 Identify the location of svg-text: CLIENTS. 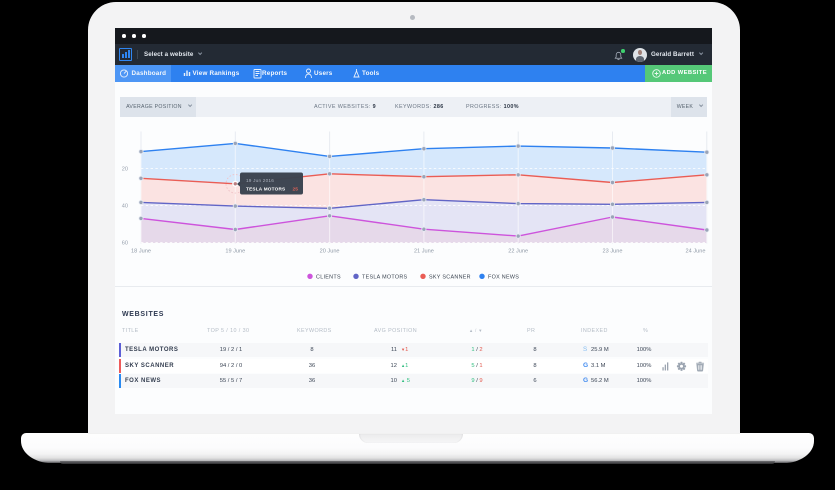
(328, 277).